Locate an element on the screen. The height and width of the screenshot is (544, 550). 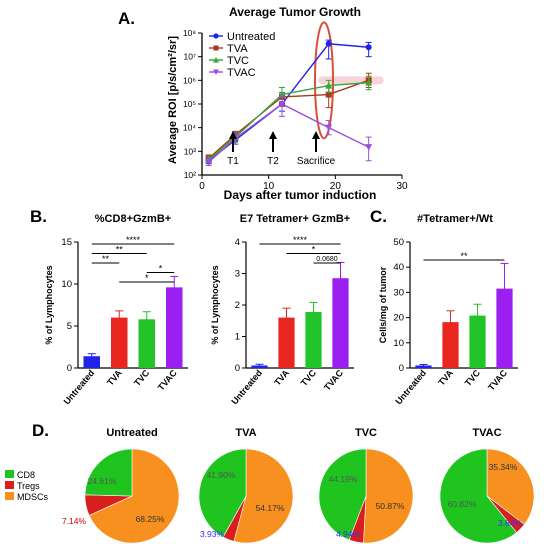
y-tick-label: 30 is located at coordinates (398, 292).